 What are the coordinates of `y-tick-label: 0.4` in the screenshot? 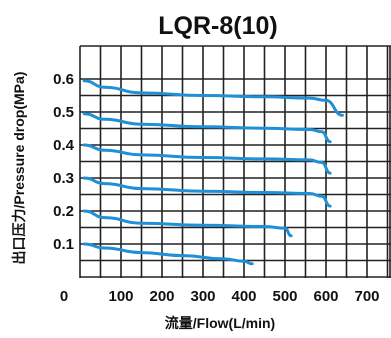 It's located at (64, 145).